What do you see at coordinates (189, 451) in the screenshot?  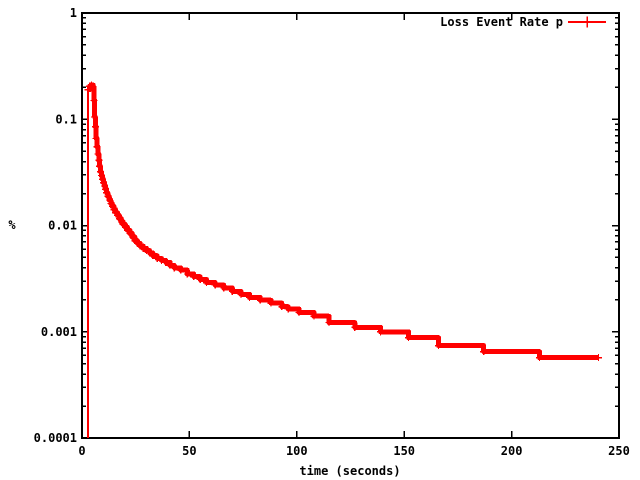 I see `x-tick-label: 50` at bounding box center [189, 451].